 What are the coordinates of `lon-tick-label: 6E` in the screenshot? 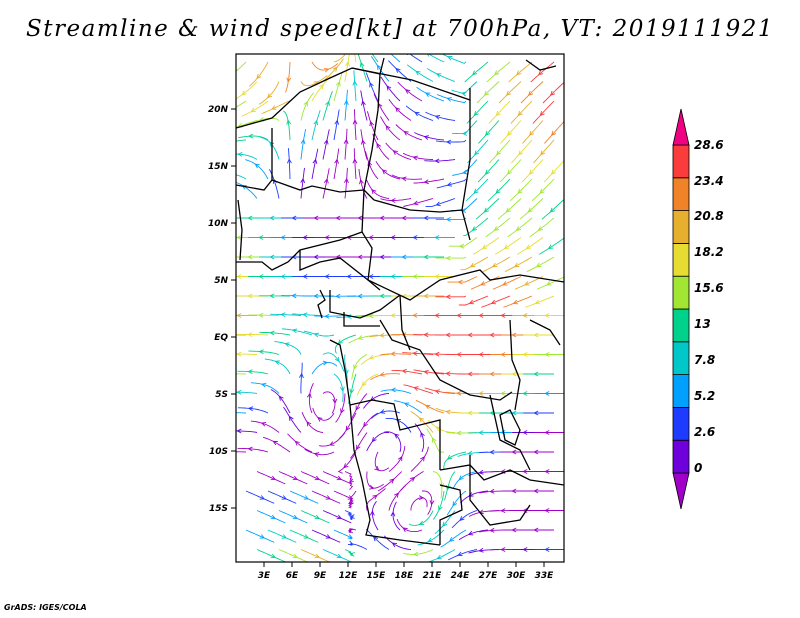 It's located at (292, 576).